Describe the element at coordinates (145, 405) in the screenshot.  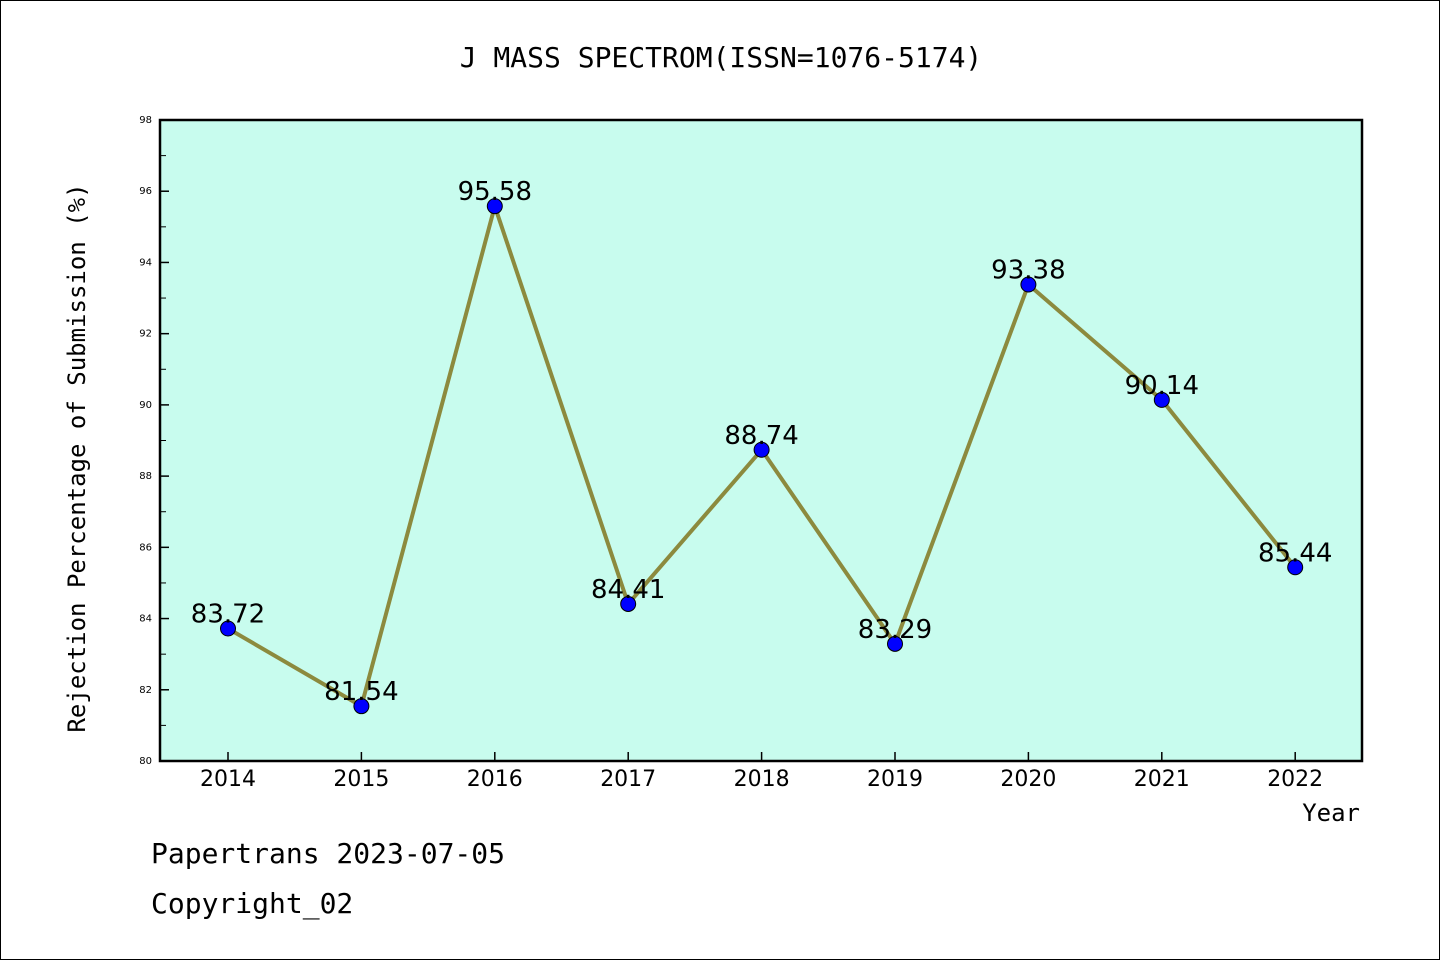
I see `y-tick-label: 90` at that location.